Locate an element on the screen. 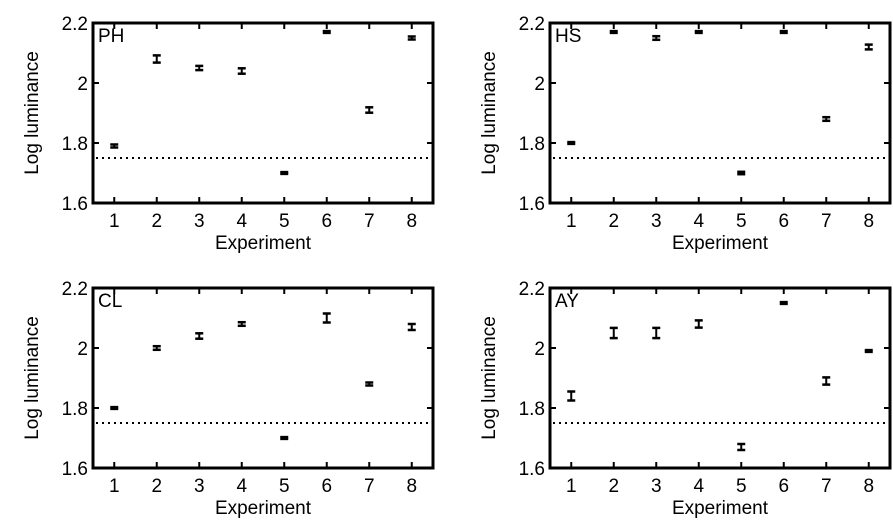 The image size is (893, 531). panel-label: PH is located at coordinates (111, 36).